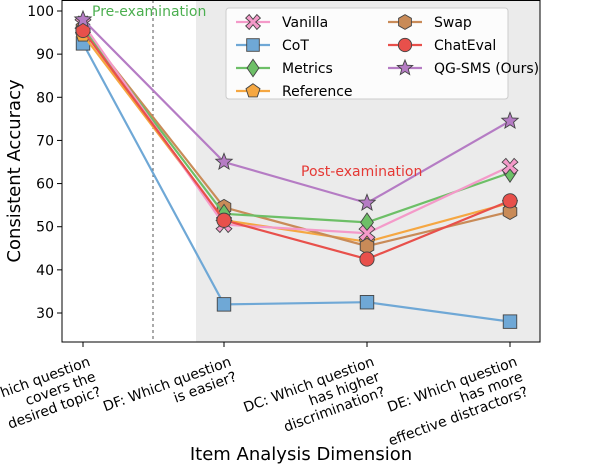  Describe the element at coordinates (453, 23) in the screenshot. I see `legend-label-swap: Swap` at that location.